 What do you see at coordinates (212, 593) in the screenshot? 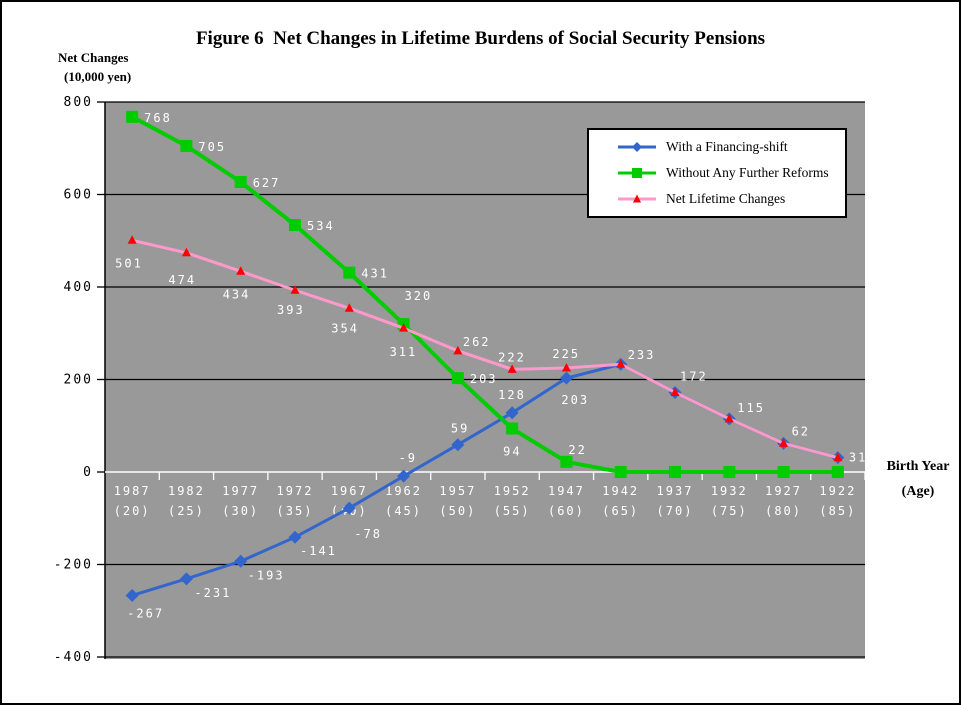
I see `data-label: -231` at bounding box center [212, 593].